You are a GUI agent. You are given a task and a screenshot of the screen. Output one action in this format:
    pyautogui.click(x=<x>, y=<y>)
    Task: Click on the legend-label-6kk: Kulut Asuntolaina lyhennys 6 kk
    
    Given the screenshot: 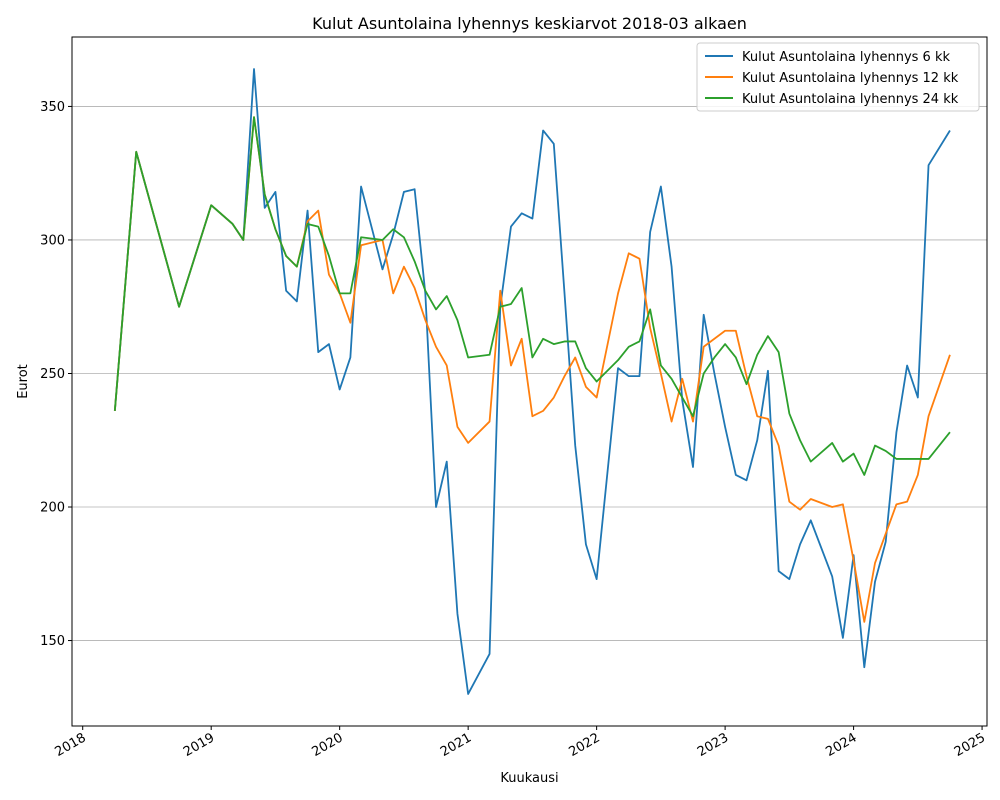 What is the action you would take?
    pyautogui.click(x=846, y=57)
    